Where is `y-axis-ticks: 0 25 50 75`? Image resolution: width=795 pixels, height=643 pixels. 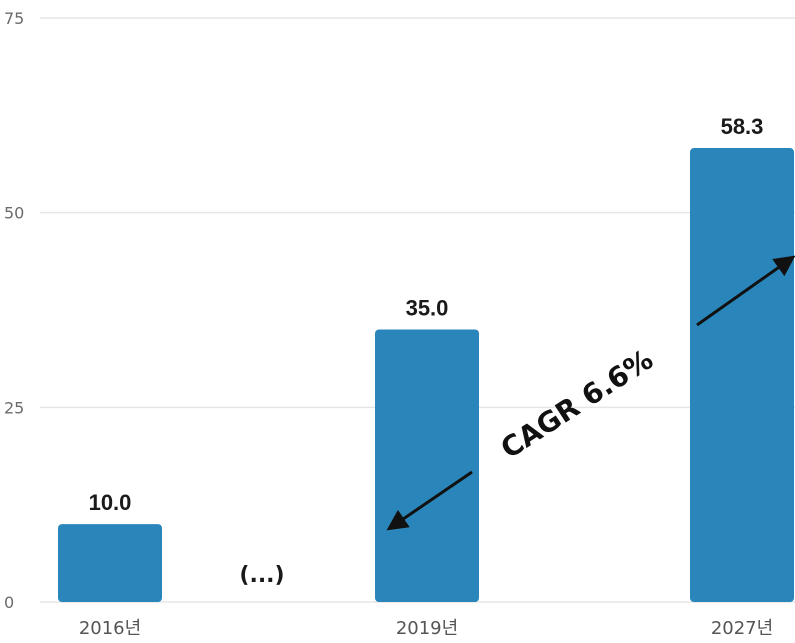
y-axis-ticks: 0 25 50 75 is located at coordinates (14, 310).